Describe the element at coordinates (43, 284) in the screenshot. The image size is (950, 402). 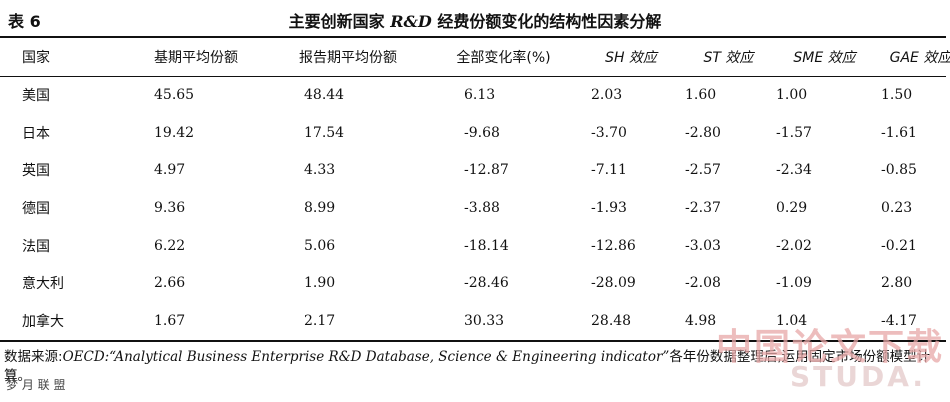
I see `country-cell: 意大利` at that location.